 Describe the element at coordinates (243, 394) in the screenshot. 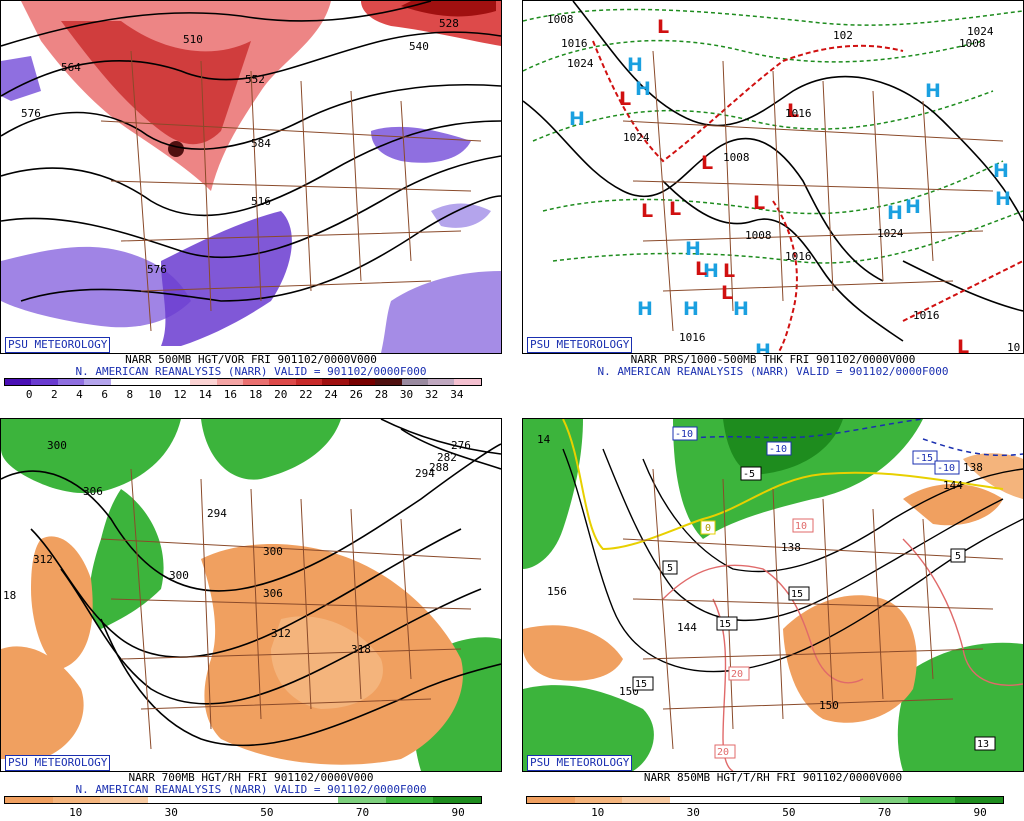

I see `vorticity-colorbar-ticks: 0 2 4 6 8 10 12 14 16 18 20 22 24 26 28 30 32 34` at that location.